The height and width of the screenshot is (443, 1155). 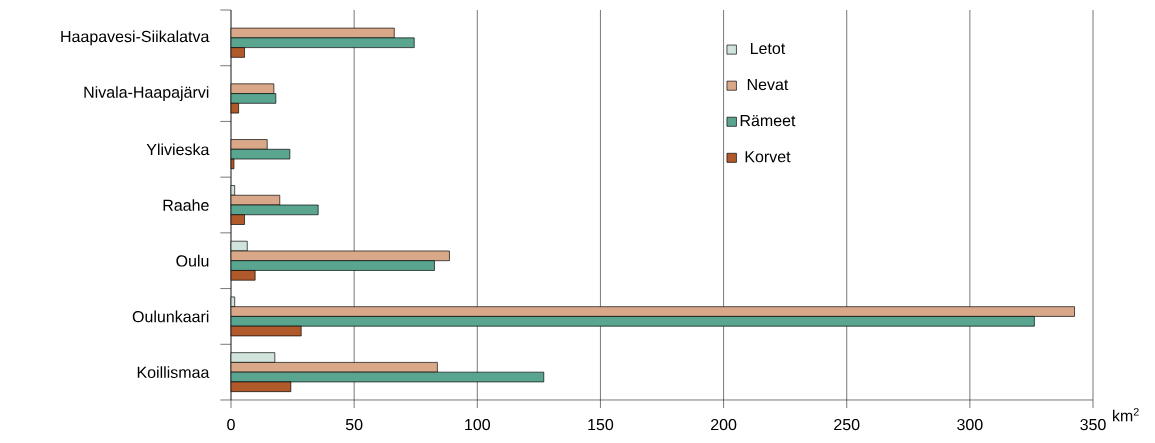 What do you see at coordinates (186, 205) in the screenshot?
I see `y-tick-label: Raahe` at bounding box center [186, 205].